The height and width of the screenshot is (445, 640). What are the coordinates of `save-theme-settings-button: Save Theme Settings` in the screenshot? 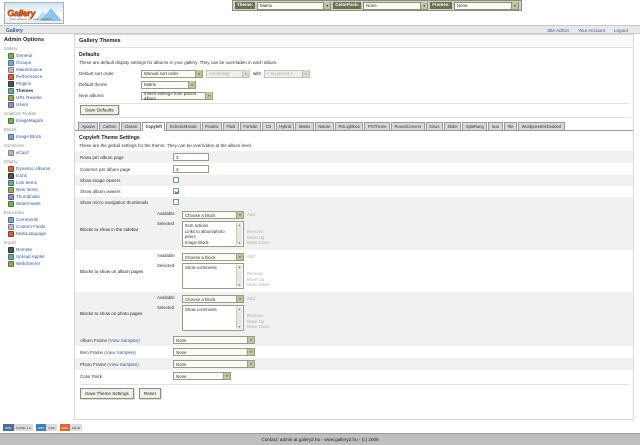 It's located at (107, 393).